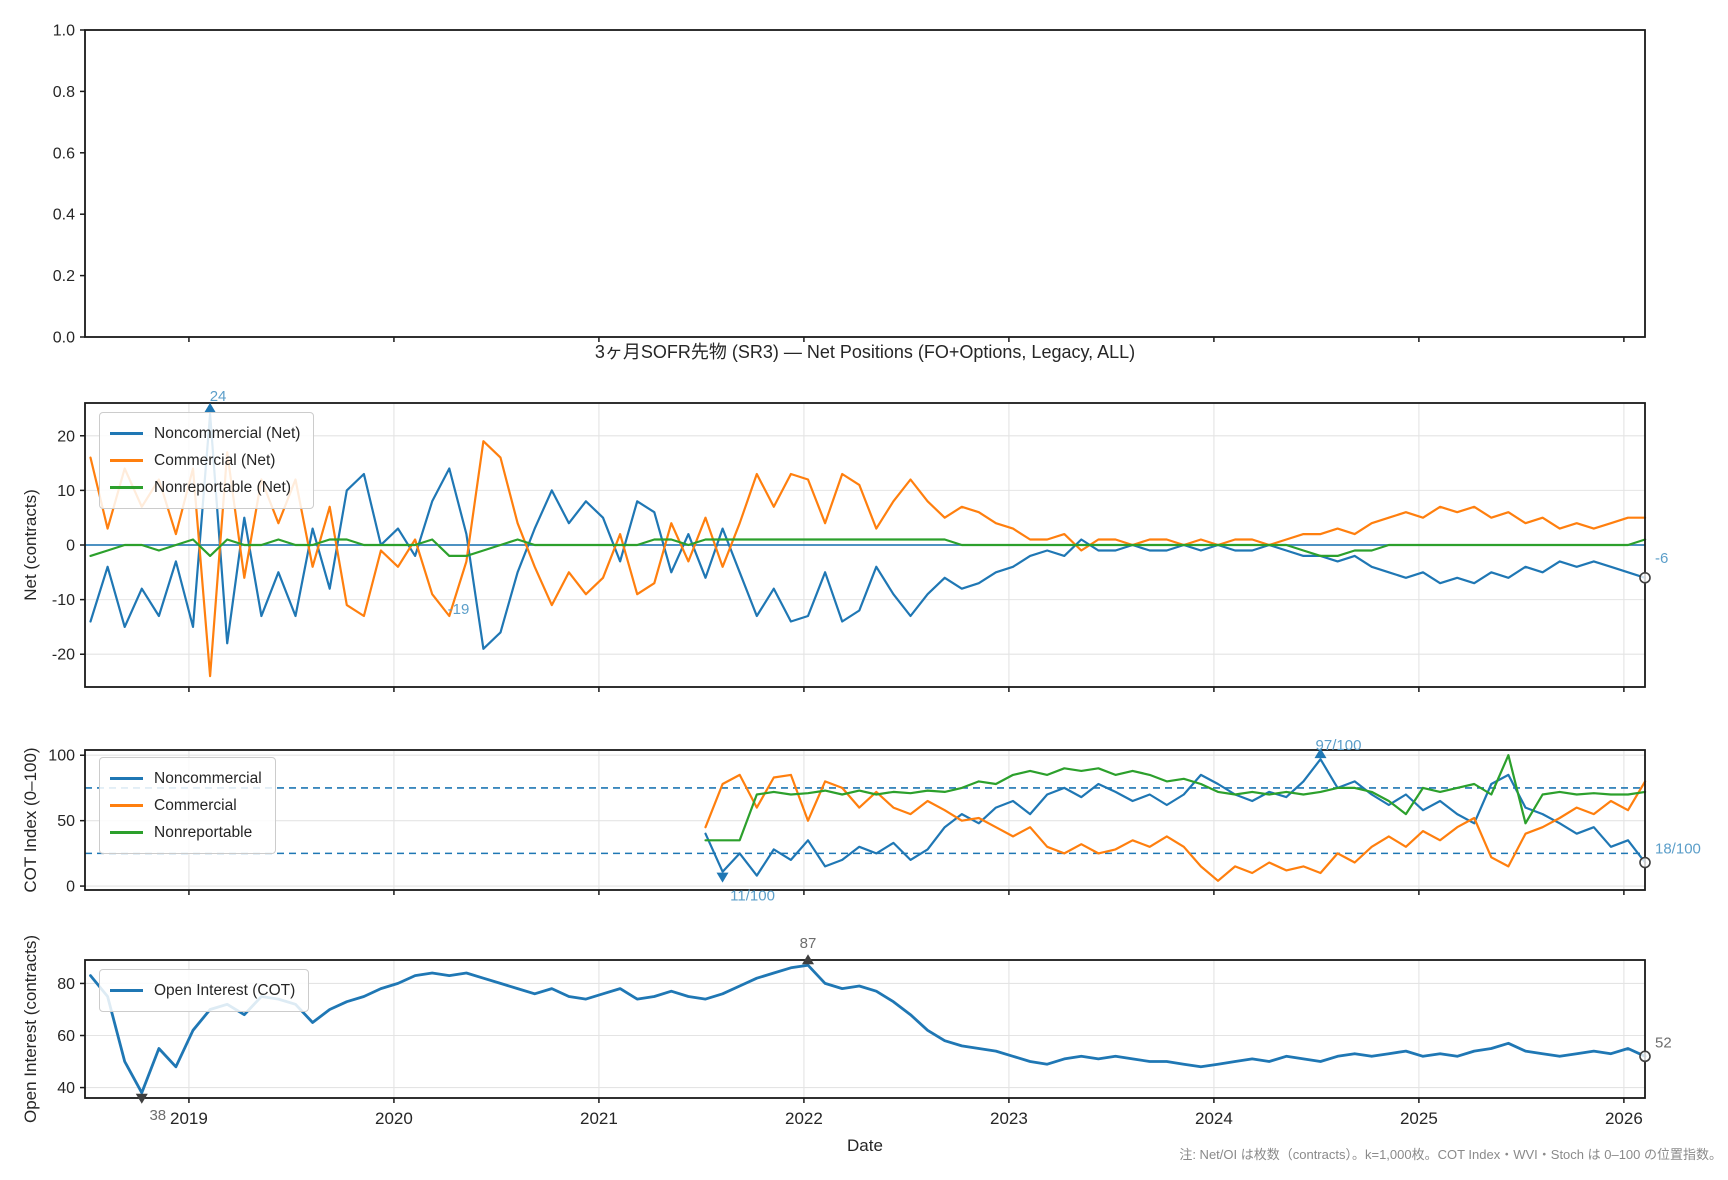 Image resolution: width=1728 pixels, height=1180 pixels. Describe the element at coordinates (66, 436) in the screenshot. I see `y-tick-label: 20` at that location.